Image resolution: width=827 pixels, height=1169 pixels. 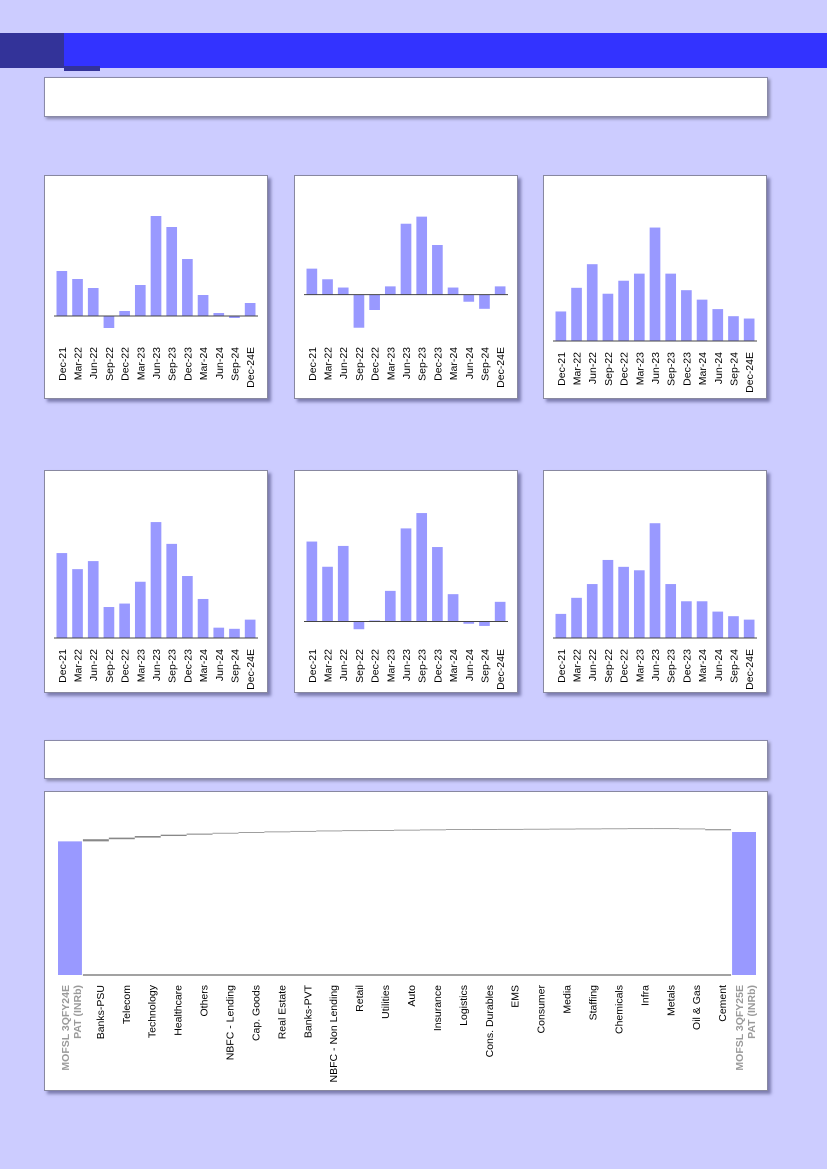 What do you see at coordinates (645, 995) in the screenshot?
I see `x-tick-label: Infra` at bounding box center [645, 995].